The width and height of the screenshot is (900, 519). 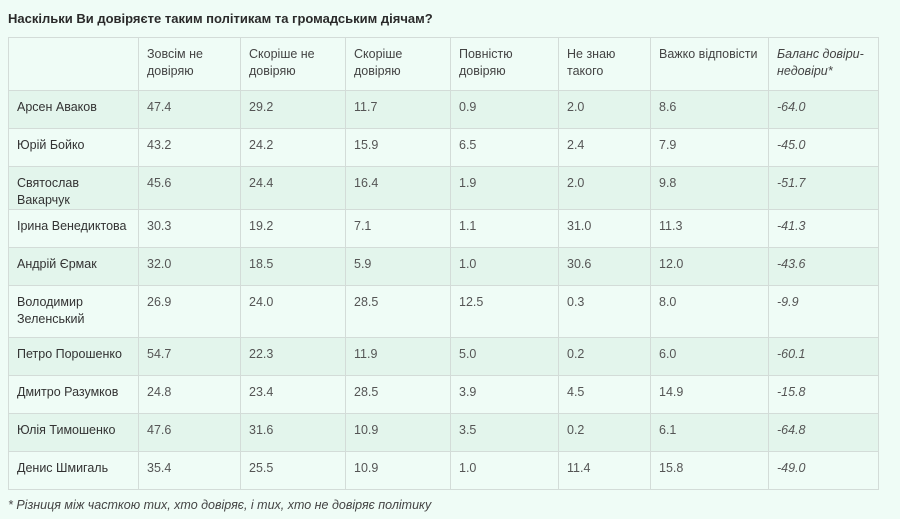 I want to click on table-cell: 24.8, so click(x=189, y=394).